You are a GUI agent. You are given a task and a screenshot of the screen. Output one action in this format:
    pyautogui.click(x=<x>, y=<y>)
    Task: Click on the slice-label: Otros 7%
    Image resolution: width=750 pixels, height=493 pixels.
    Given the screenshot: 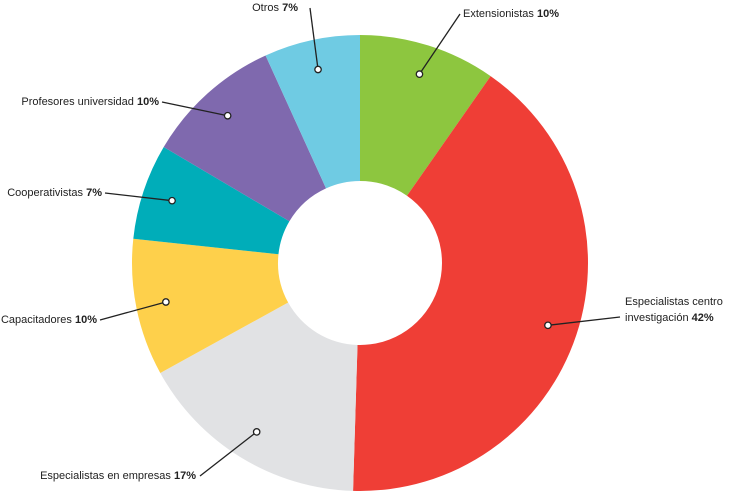 What is the action you would take?
    pyautogui.click(x=275, y=8)
    